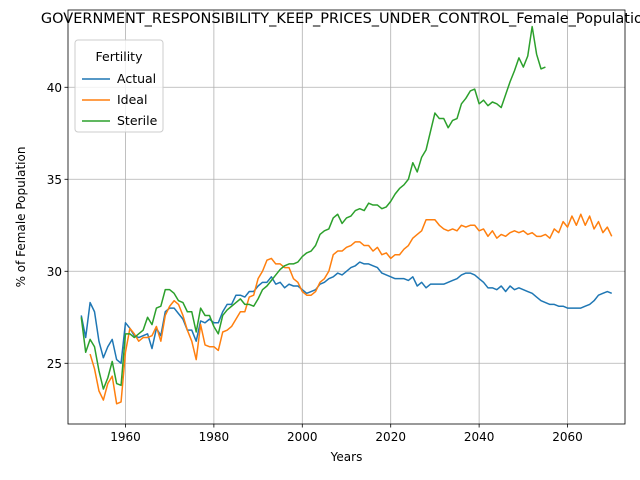 The height and width of the screenshot is (480, 640). What do you see at coordinates (137, 120) in the screenshot?
I see `legend-label-sterile: Sterile` at bounding box center [137, 120].